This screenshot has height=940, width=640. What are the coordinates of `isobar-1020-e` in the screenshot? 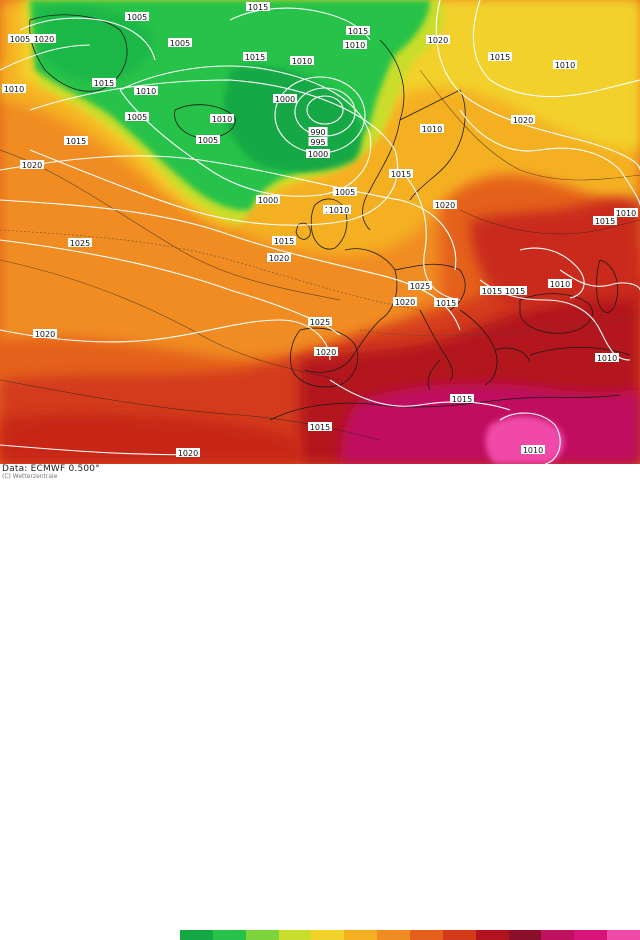 It's located at (45, 57).